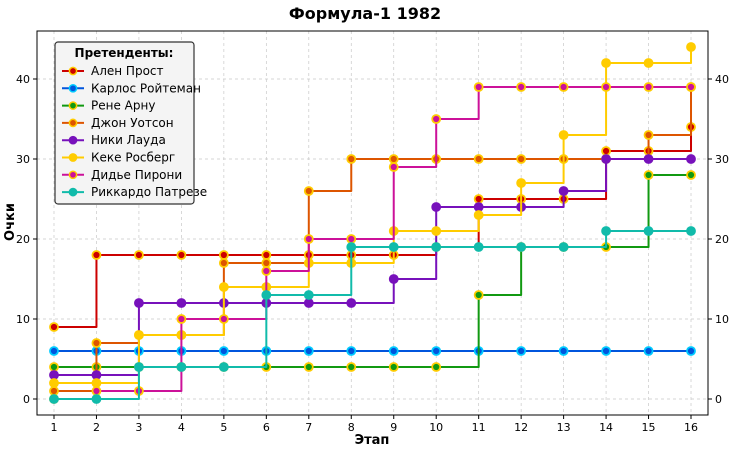 Image resolution: width=730 pixels, height=451 pixels. Describe the element at coordinates (365, 13) in the screenshot. I see `chart-title: Формула-1 1982` at that location.